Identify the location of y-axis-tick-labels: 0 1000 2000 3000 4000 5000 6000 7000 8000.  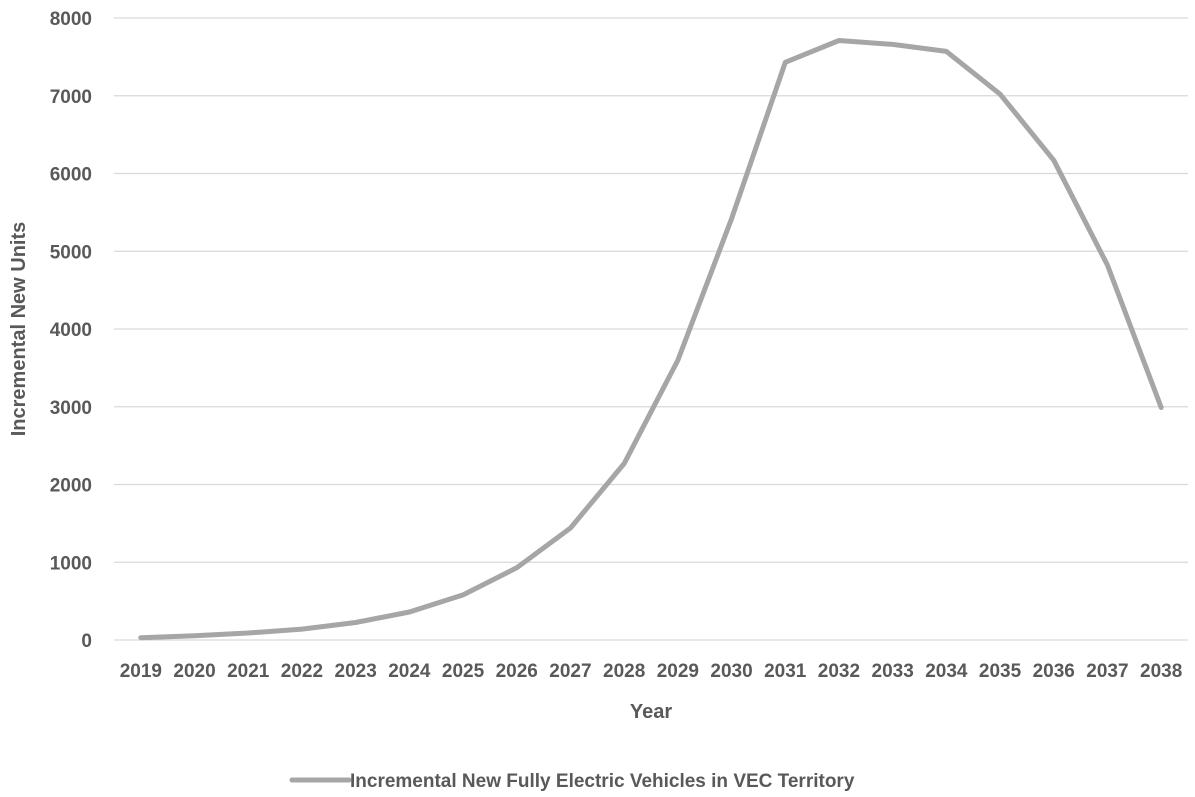
(71, 330).